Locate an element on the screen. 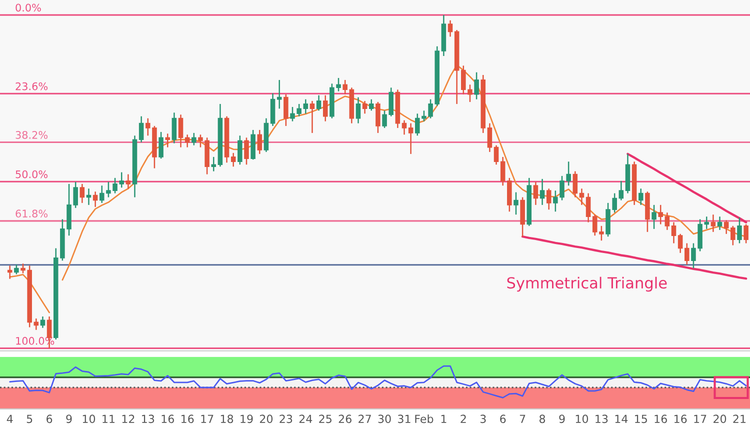  x-tick-label: 21 is located at coordinates (739, 418).